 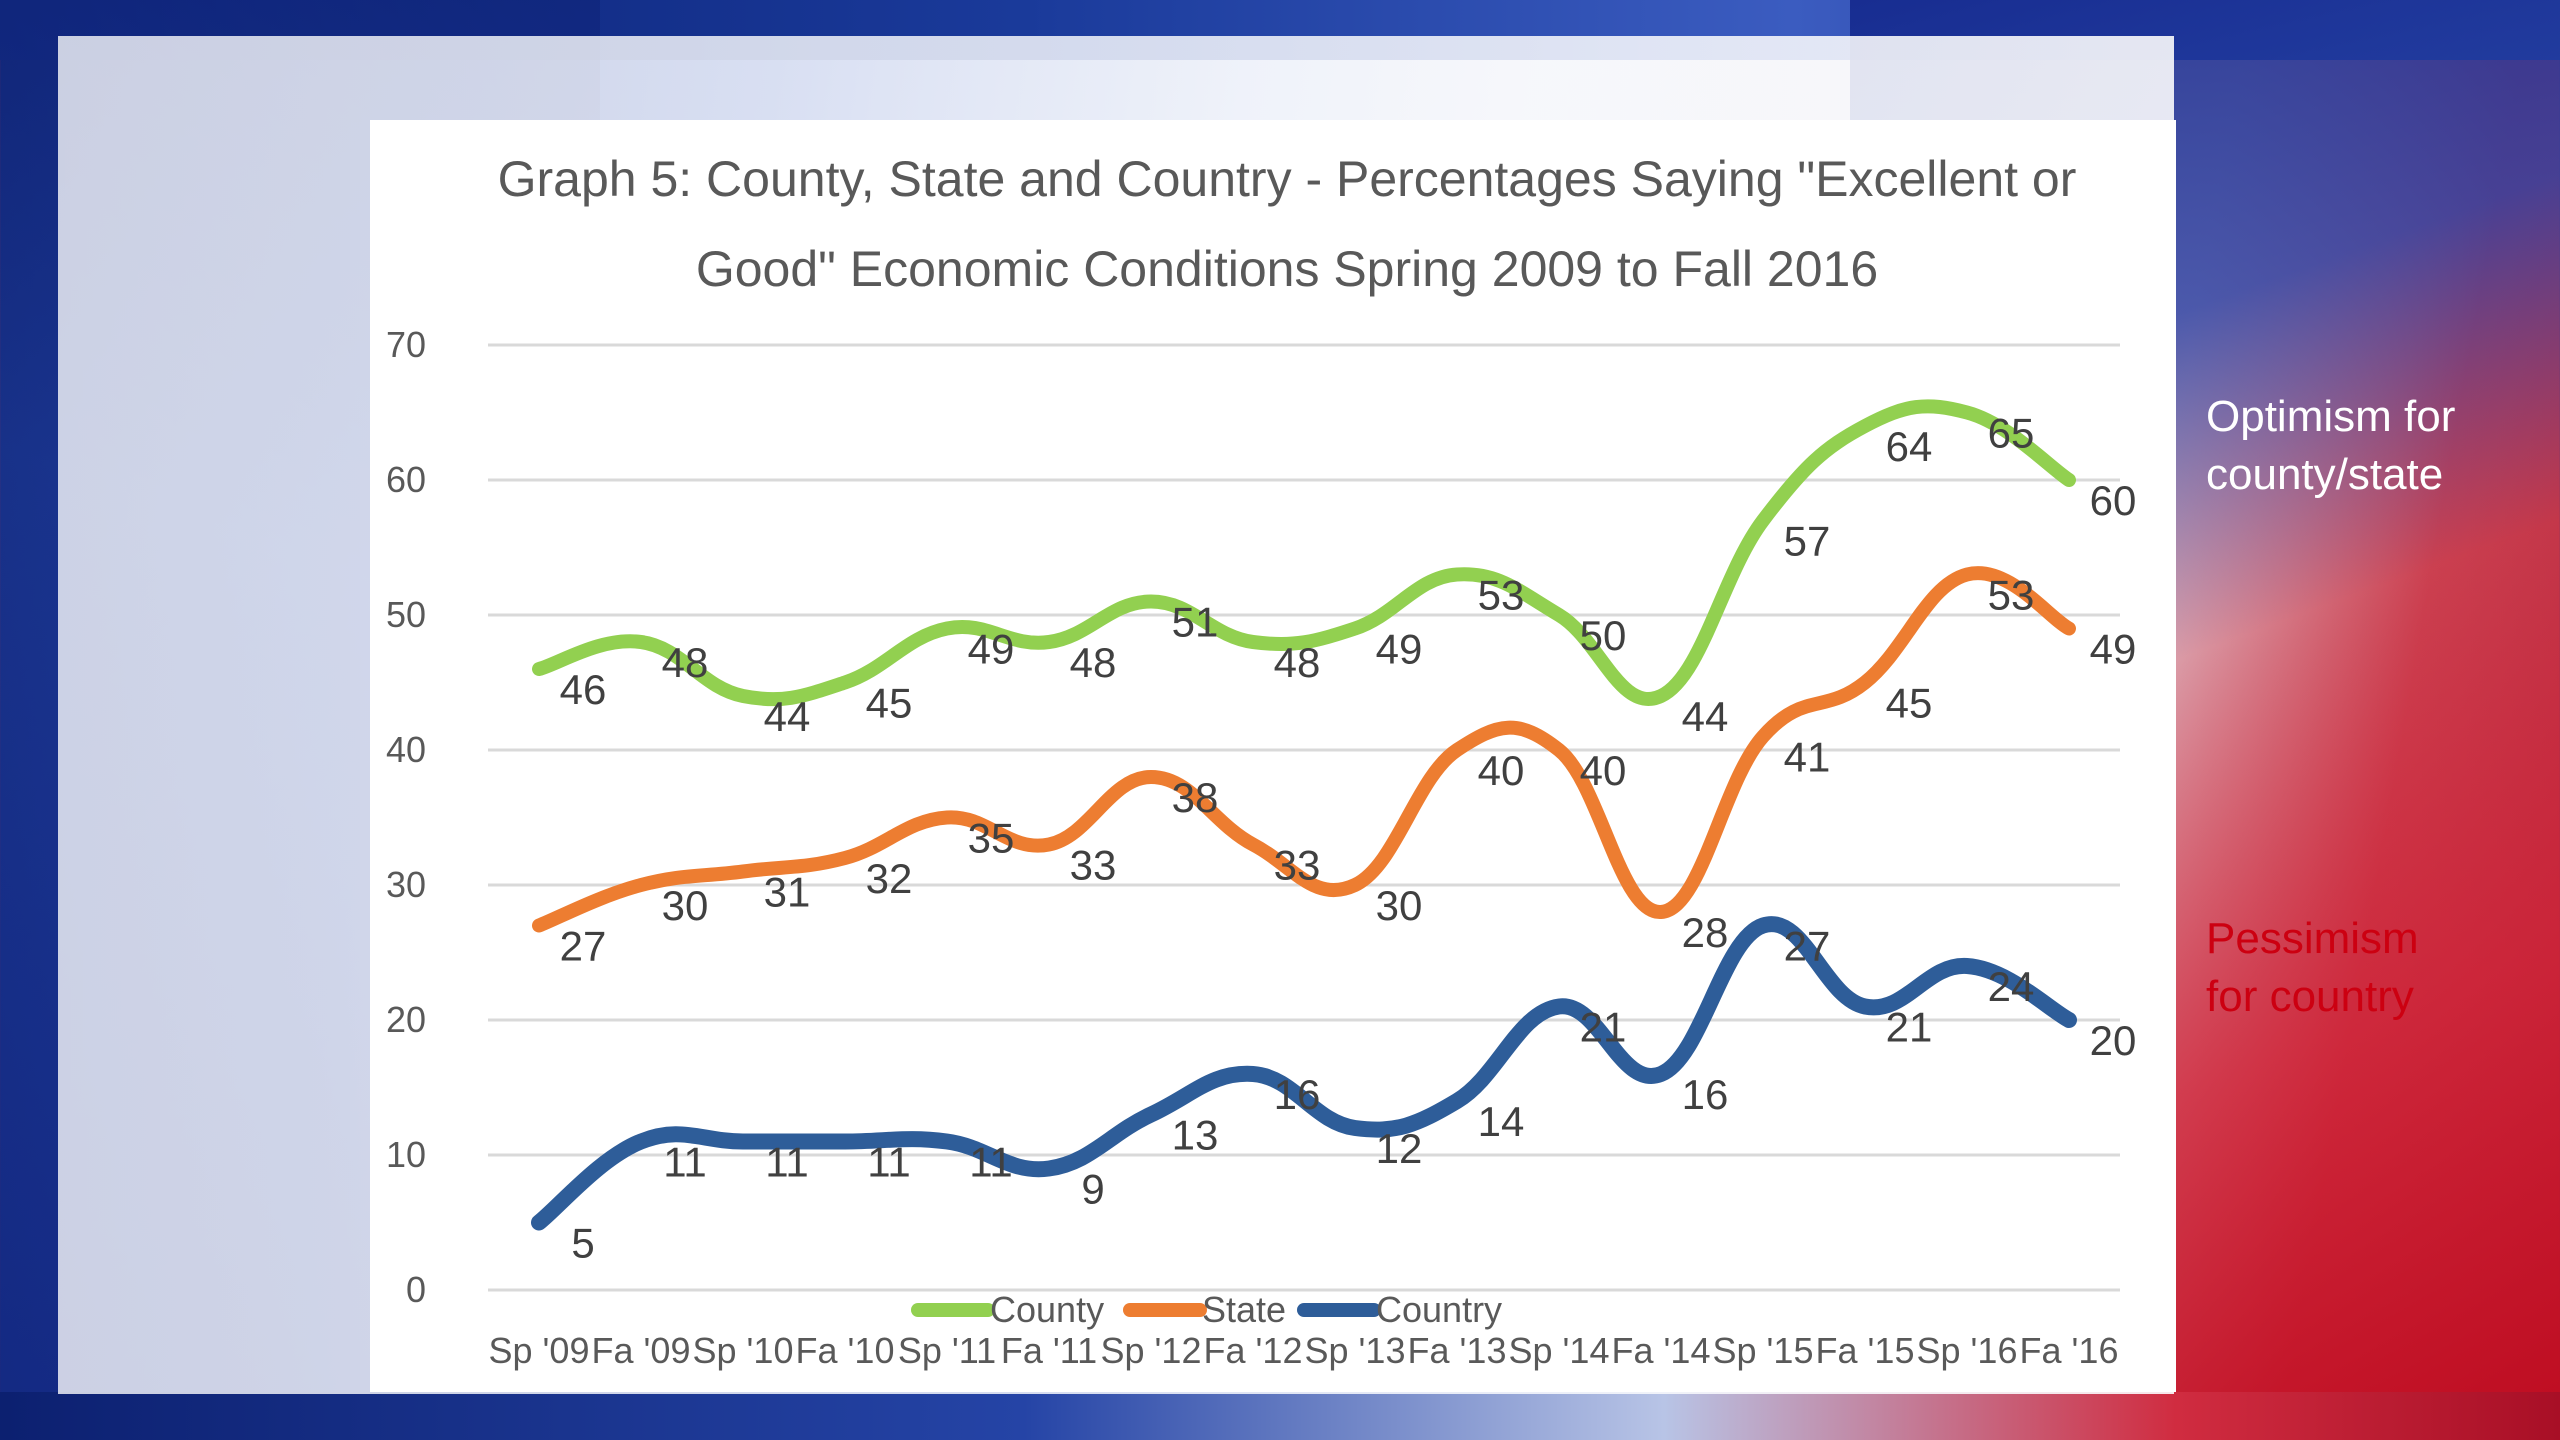 What do you see at coordinates (1501, 1121) in the screenshot?
I see `data-label: 14` at bounding box center [1501, 1121].